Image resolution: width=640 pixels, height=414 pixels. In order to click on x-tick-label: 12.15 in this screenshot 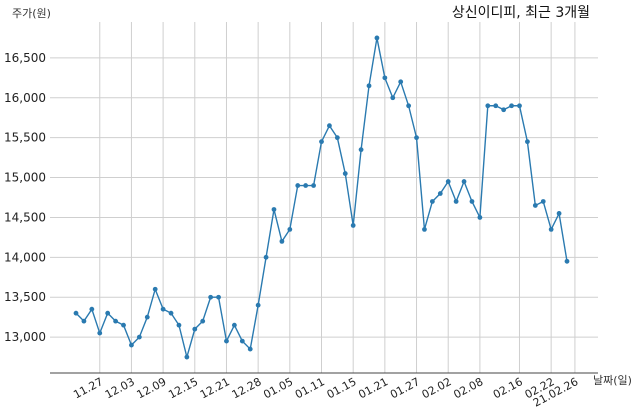, I will do `click(183, 388)`.